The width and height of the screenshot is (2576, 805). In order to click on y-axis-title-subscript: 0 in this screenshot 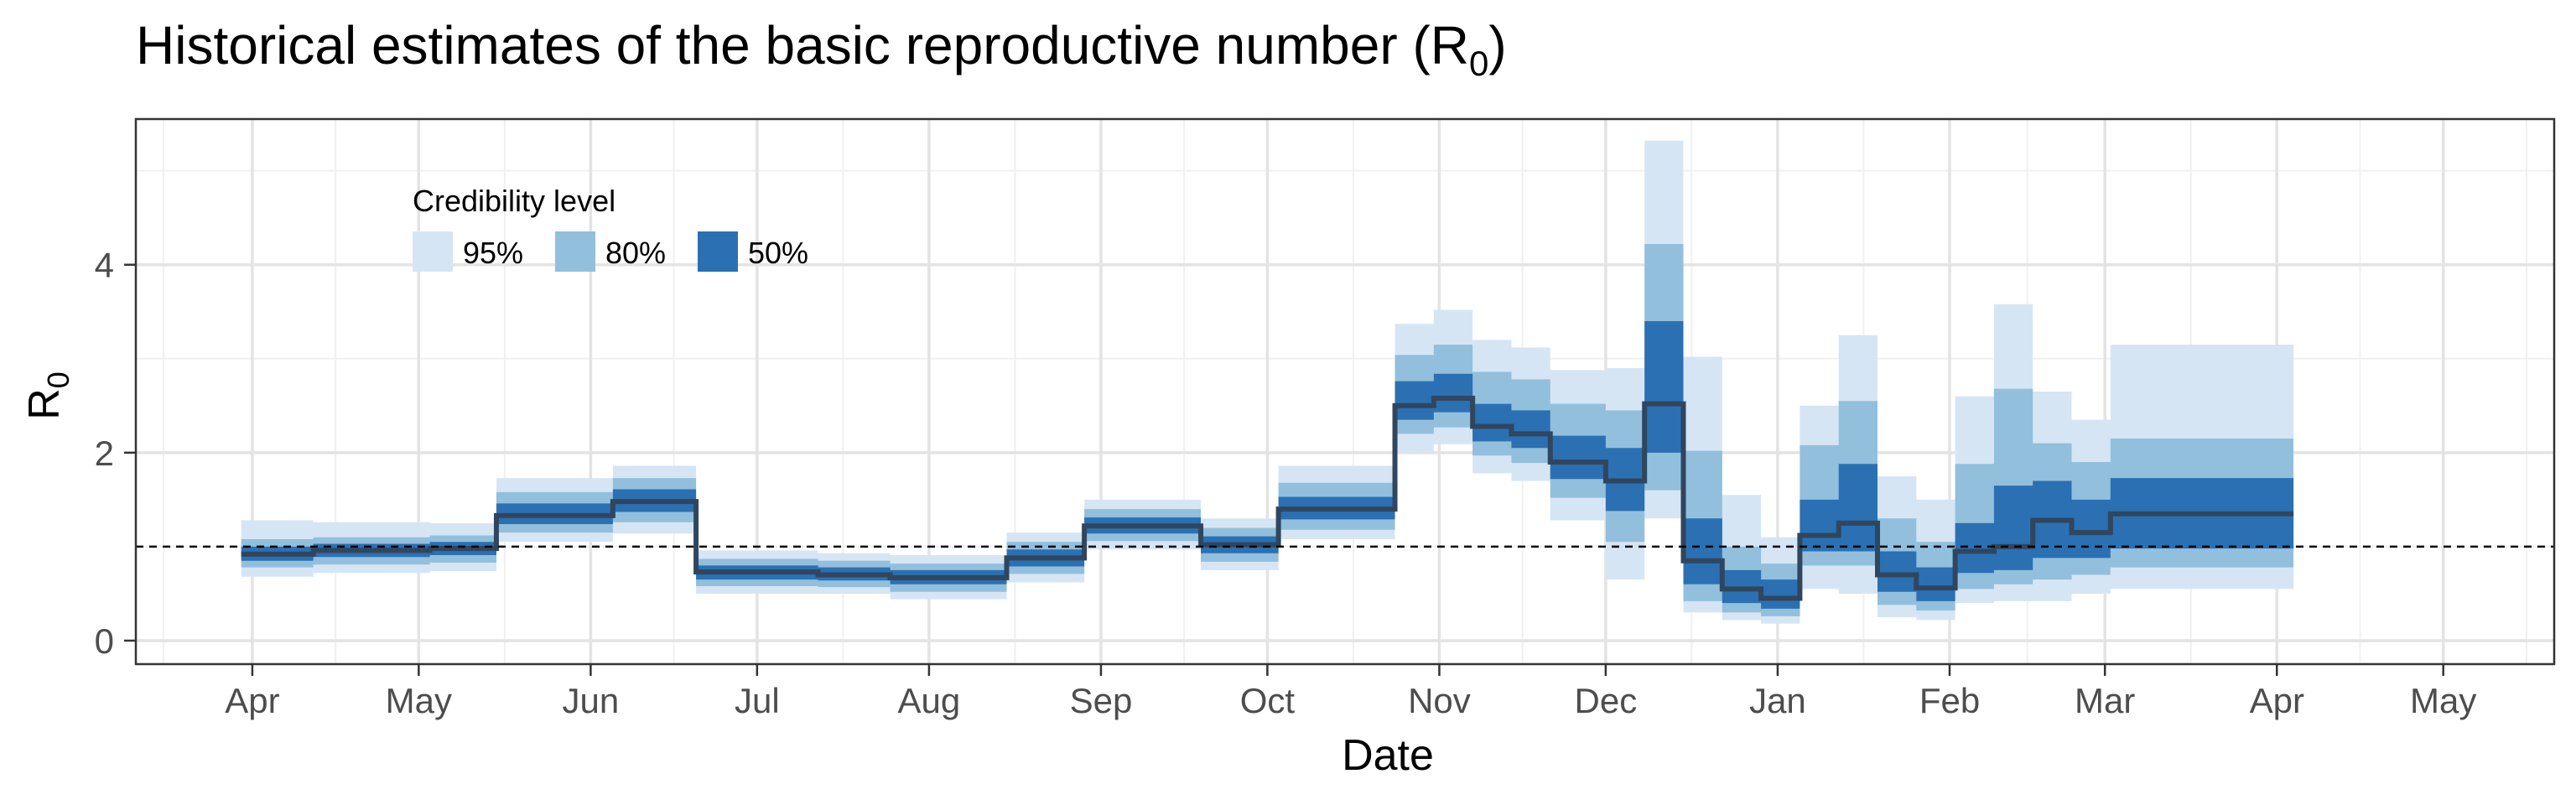, I will do `click(58, 379)`.